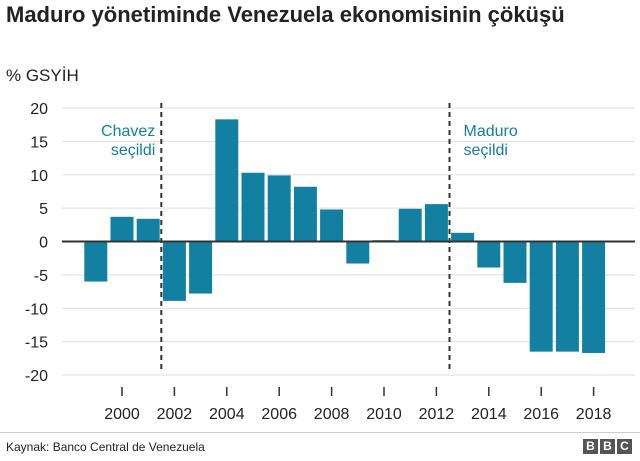 This screenshot has height=461, width=640. I want to click on x-tick-label: 2002, so click(175, 414).